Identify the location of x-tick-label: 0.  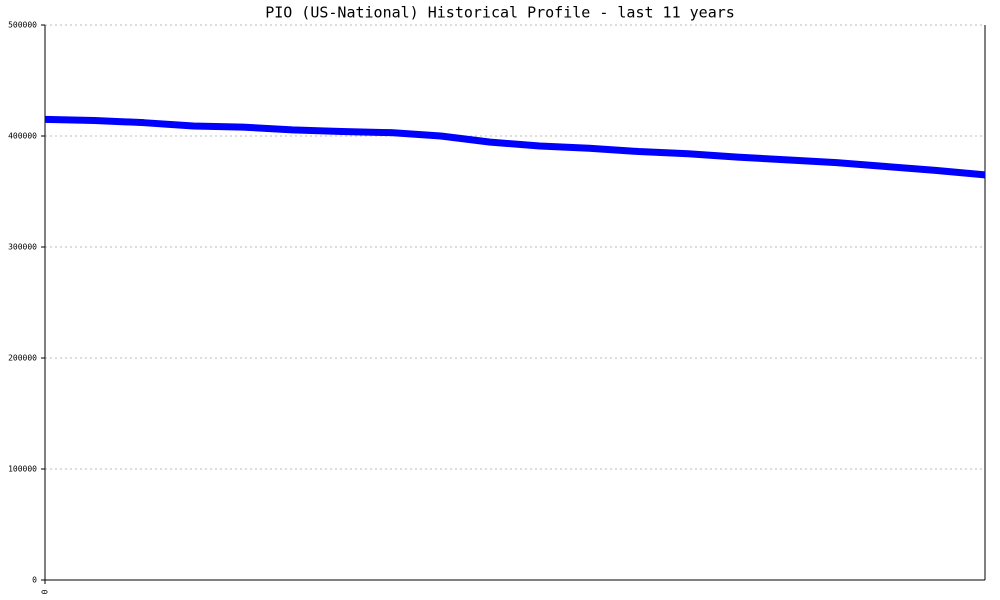
(45, 591).